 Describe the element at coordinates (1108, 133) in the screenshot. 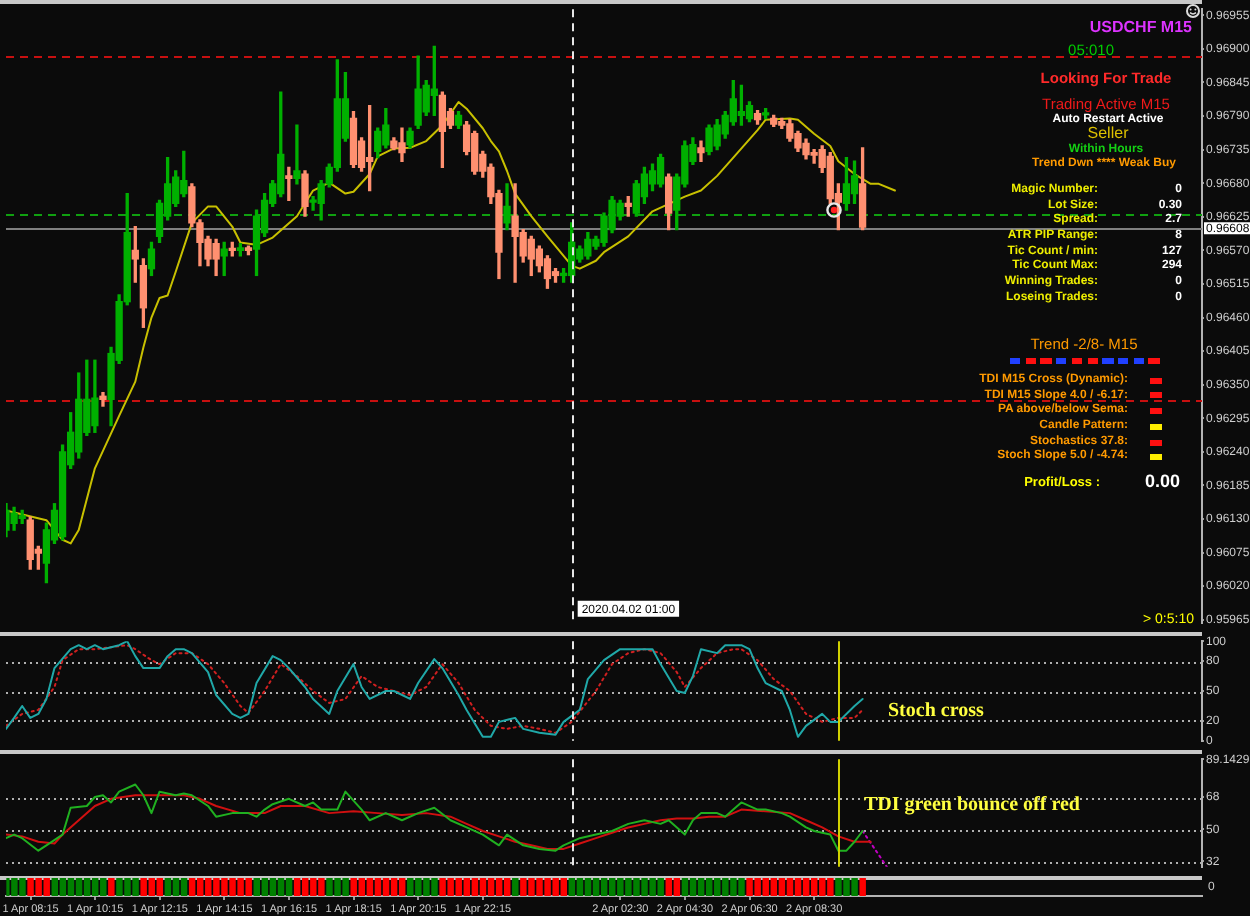

I see `annotation: Seller` at that location.